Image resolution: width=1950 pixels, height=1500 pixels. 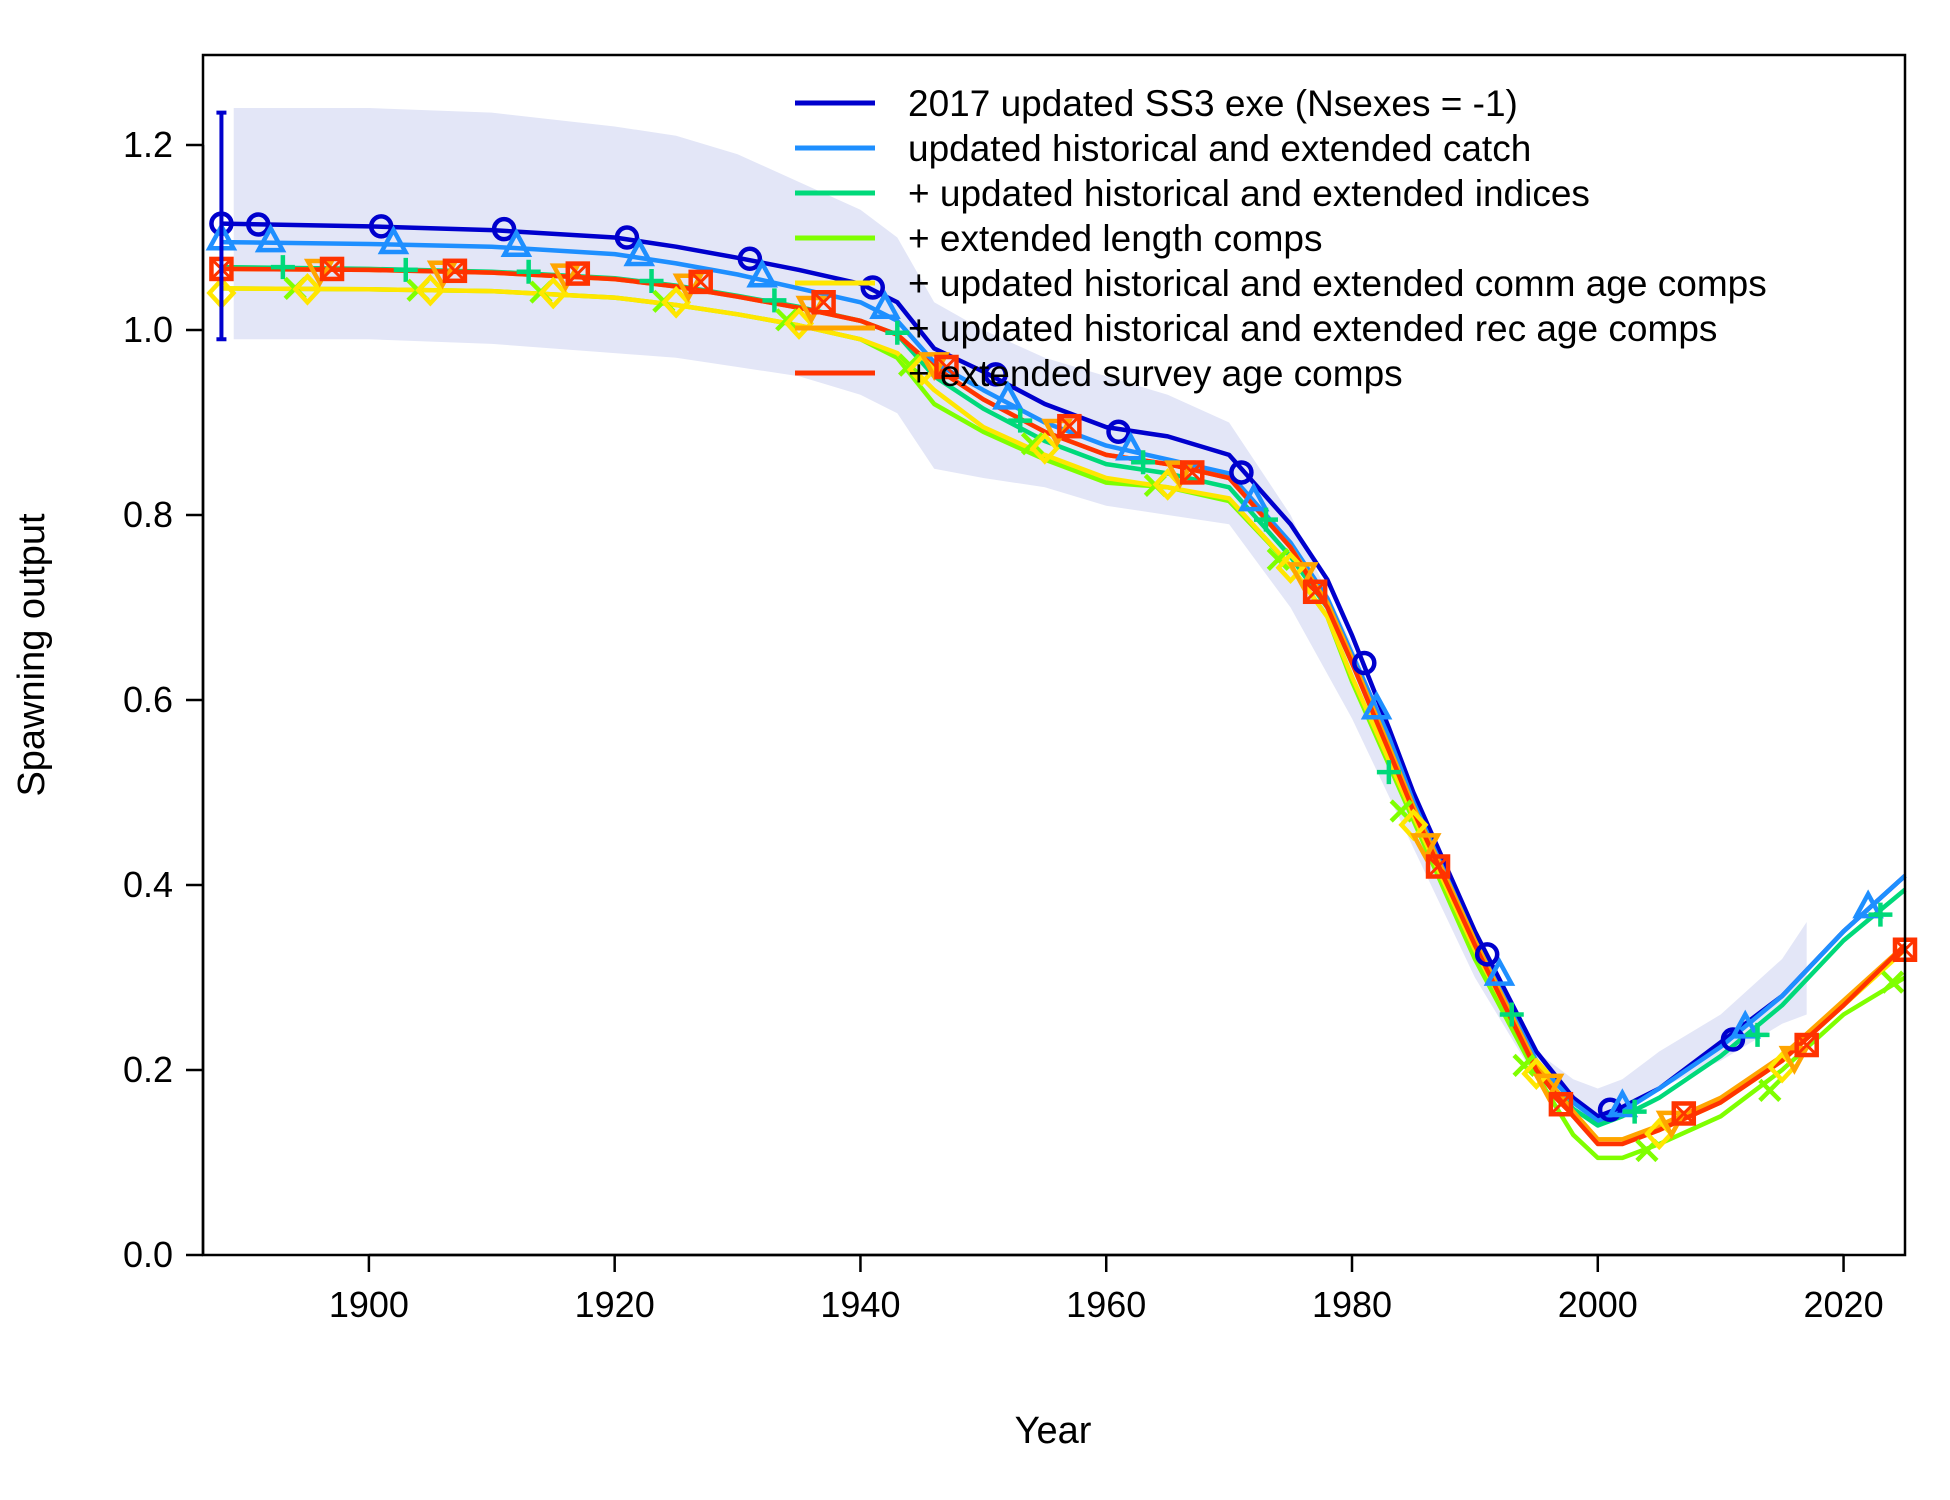 I want to click on y-tick-label: 0.4, so click(x=148, y=884).